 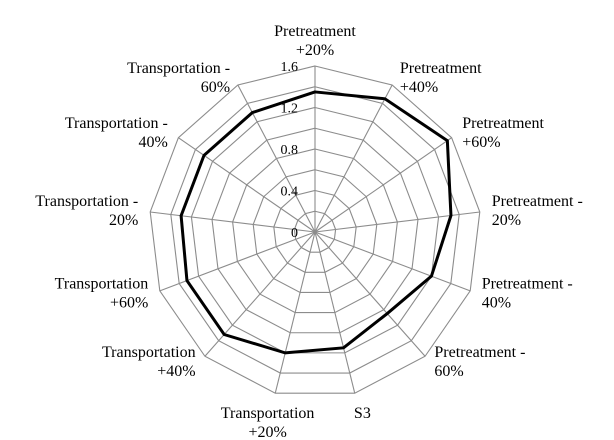 I want to click on axis-label: Transportation +20%, so click(x=268, y=422).